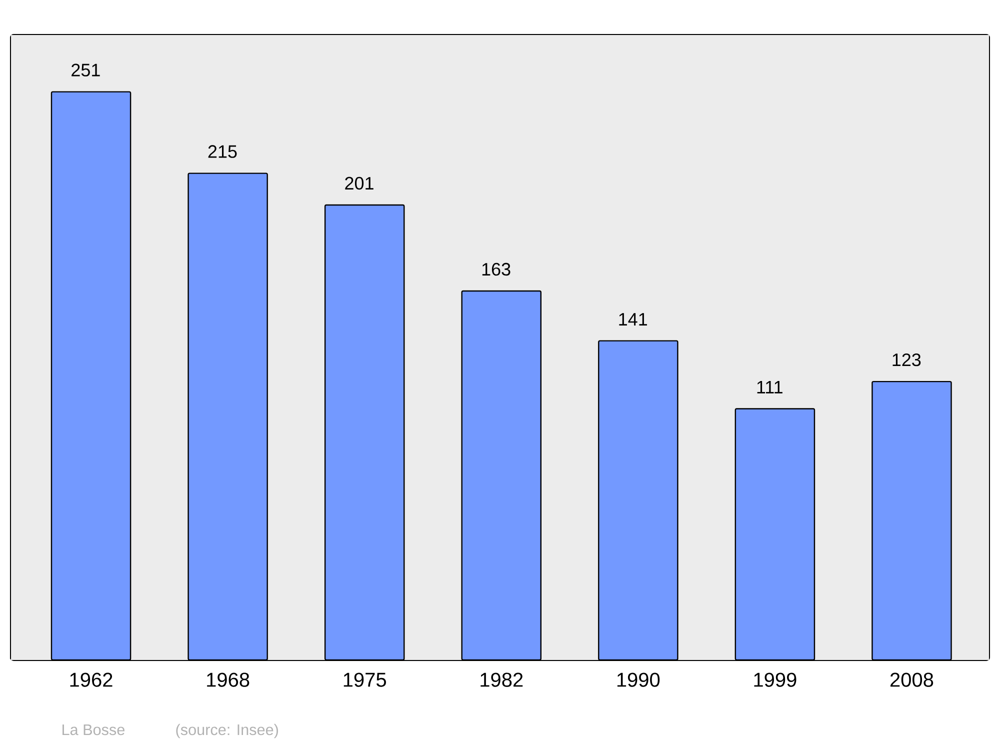  What do you see at coordinates (501, 679) in the screenshot?
I see `x-tick-label: 1982` at bounding box center [501, 679].